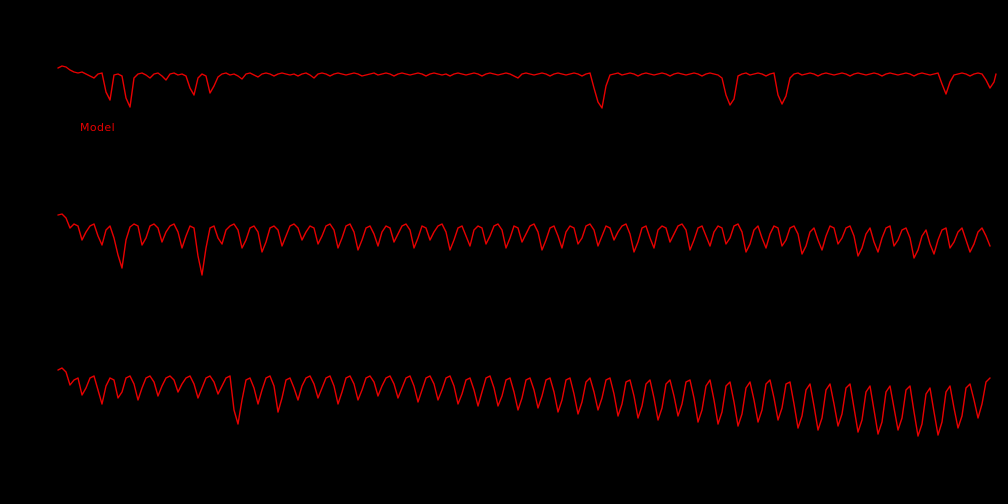  I want to click on panel-top-line, so click(527, 87).